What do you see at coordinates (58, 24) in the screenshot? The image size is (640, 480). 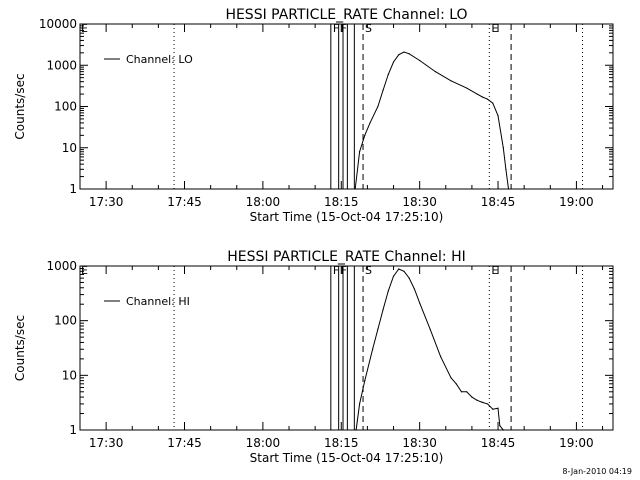 I see `y-tick-label: 10000` at bounding box center [58, 24].